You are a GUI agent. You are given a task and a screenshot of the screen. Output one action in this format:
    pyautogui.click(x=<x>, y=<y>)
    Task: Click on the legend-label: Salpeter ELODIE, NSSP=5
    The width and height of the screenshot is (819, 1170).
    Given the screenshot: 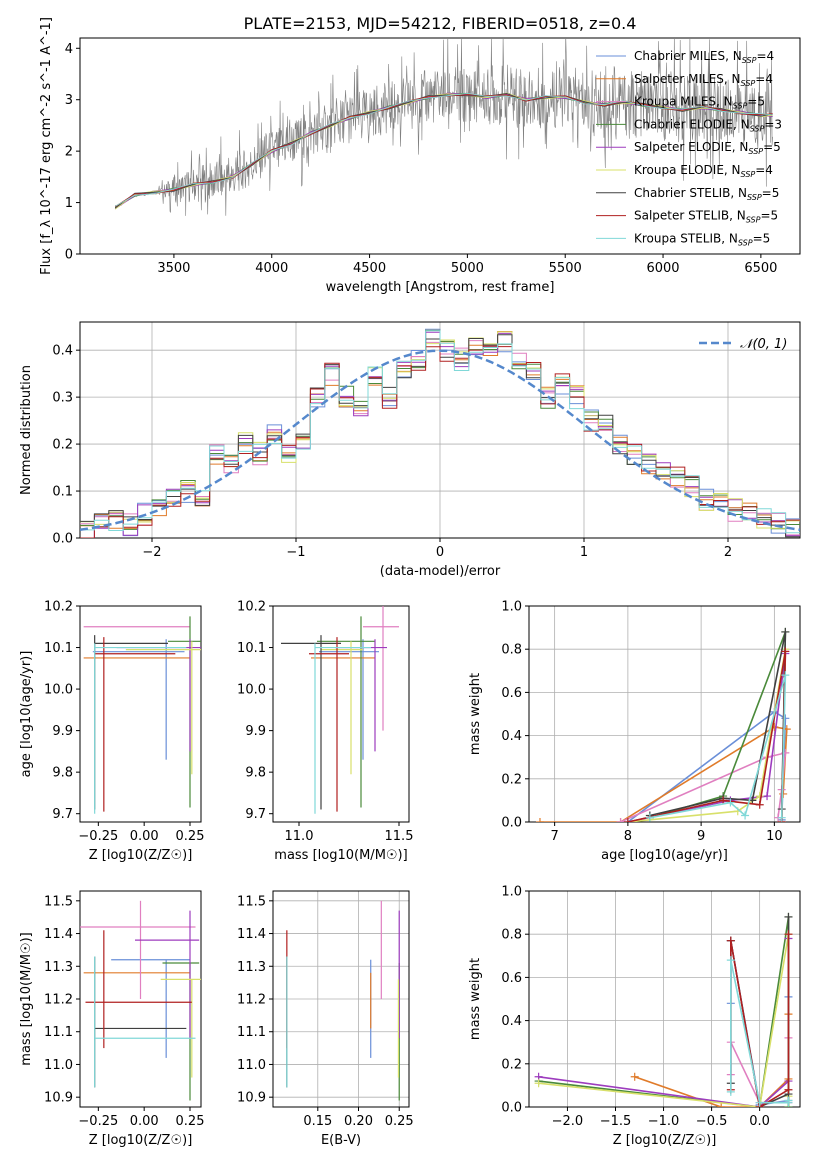 What is the action you would take?
    pyautogui.click(x=707, y=148)
    